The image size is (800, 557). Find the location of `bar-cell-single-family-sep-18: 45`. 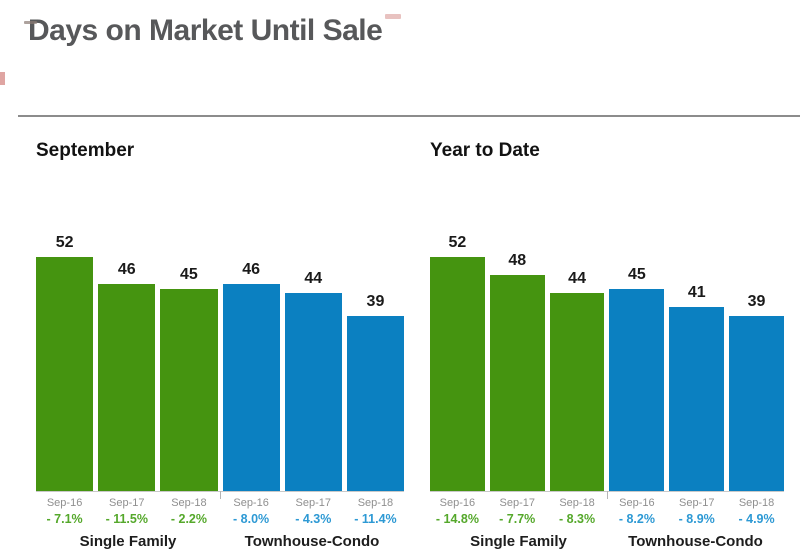

bar-cell-single-family-sep-18: 45 is located at coordinates (189, 329).